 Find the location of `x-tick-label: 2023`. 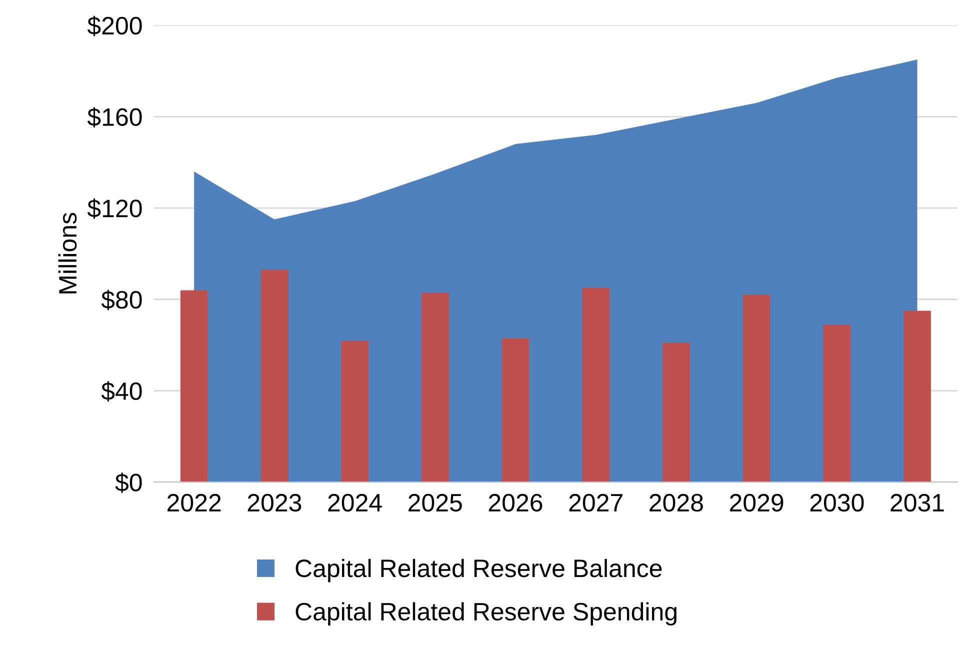

x-tick-label: 2023 is located at coordinates (275, 503).